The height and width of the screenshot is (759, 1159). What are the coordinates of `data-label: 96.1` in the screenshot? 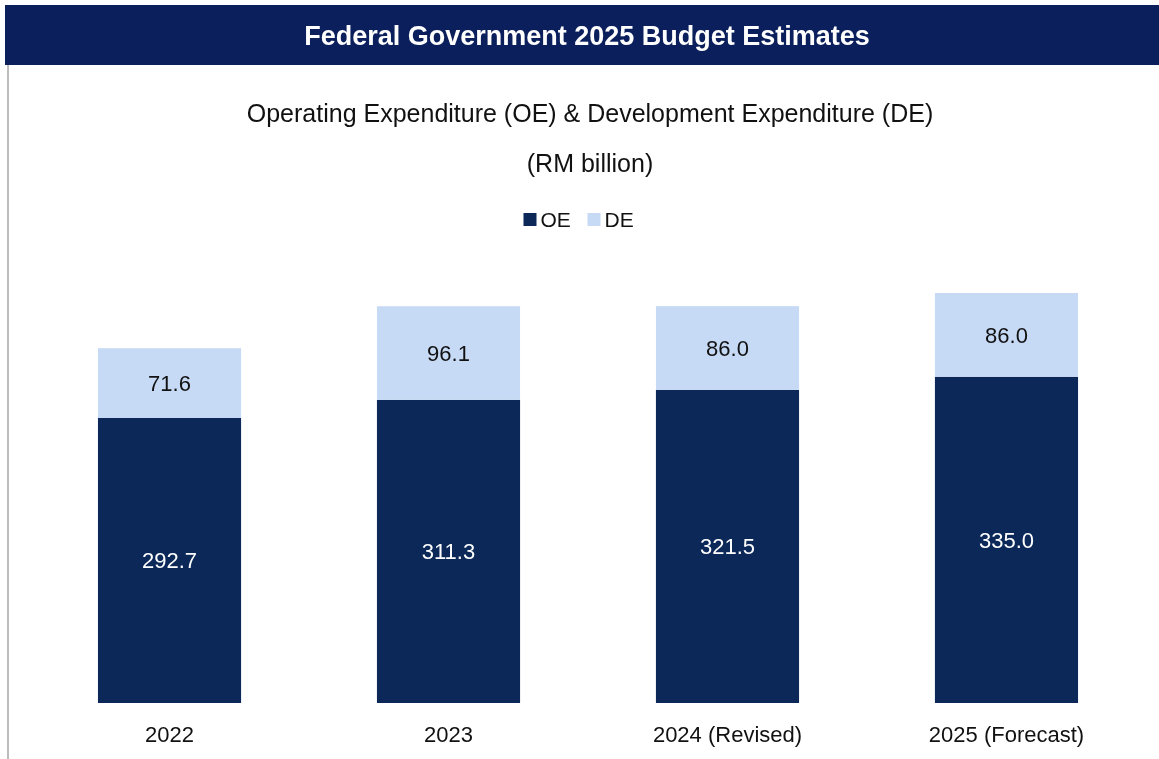 It's located at (448, 353).